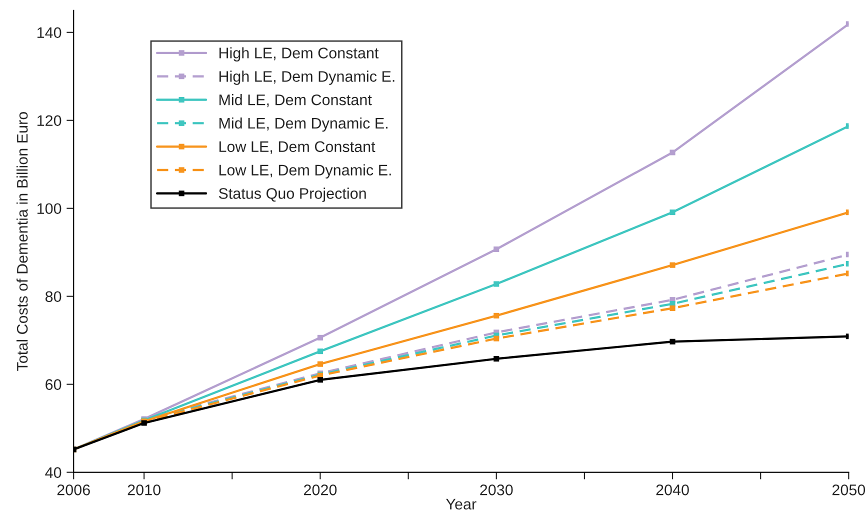  Describe the element at coordinates (299, 54) in the screenshot. I see `legend-label: High LE, Dem Constant` at that location.